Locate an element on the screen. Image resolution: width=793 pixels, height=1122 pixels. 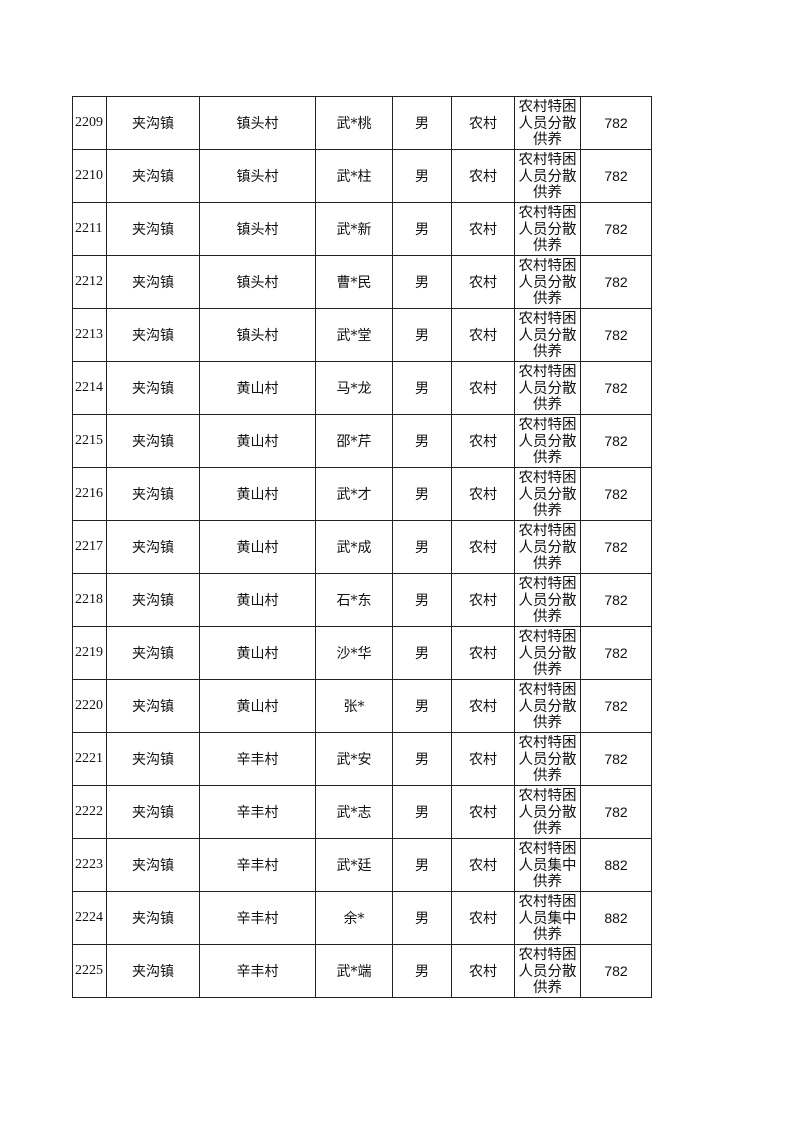
name-cell: 武*桃 is located at coordinates (354, 123).